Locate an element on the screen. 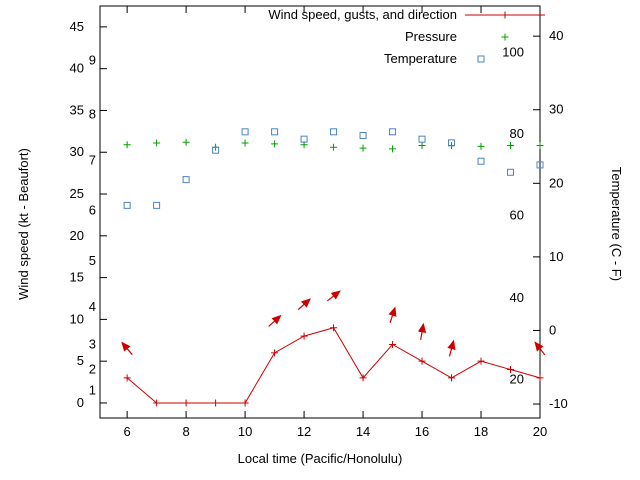  x-tick-label: 6 is located at coordinates (127, 431).